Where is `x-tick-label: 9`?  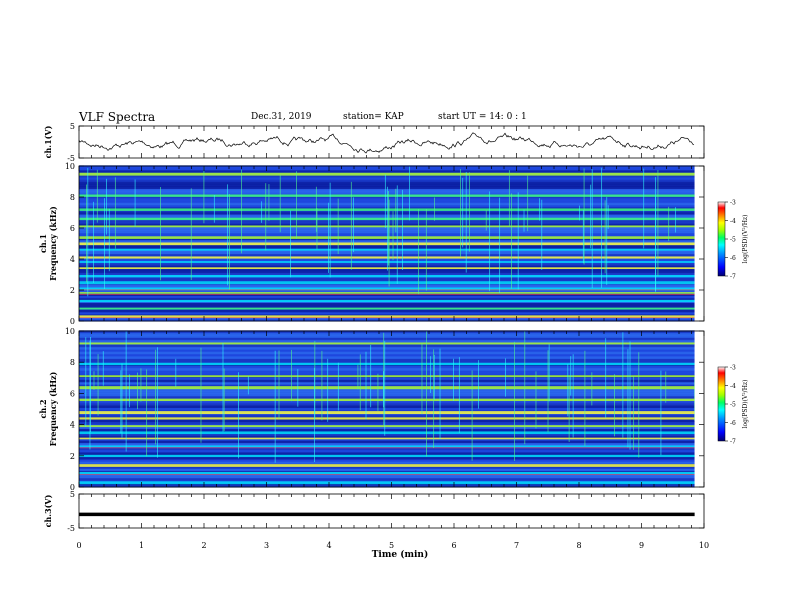
x-tick-label: 9 is located at coordinates (641, 545).